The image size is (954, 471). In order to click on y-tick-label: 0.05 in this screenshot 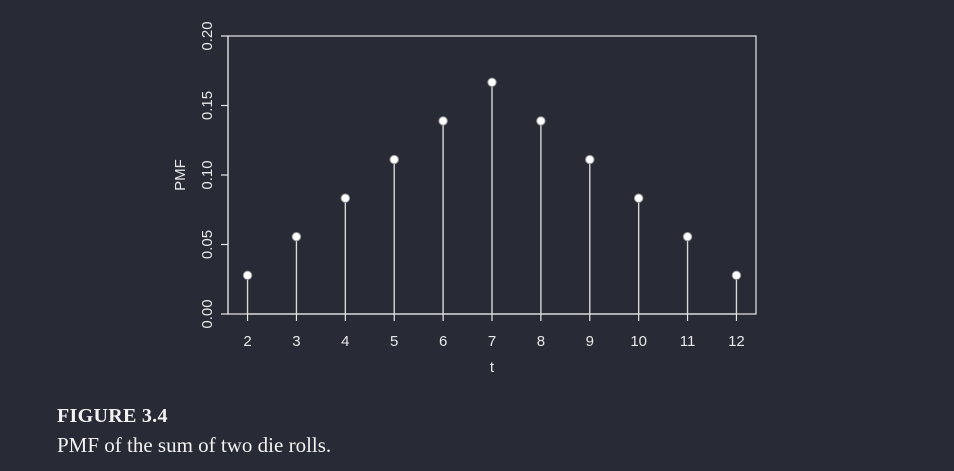, I will do `click(207, 244)`.